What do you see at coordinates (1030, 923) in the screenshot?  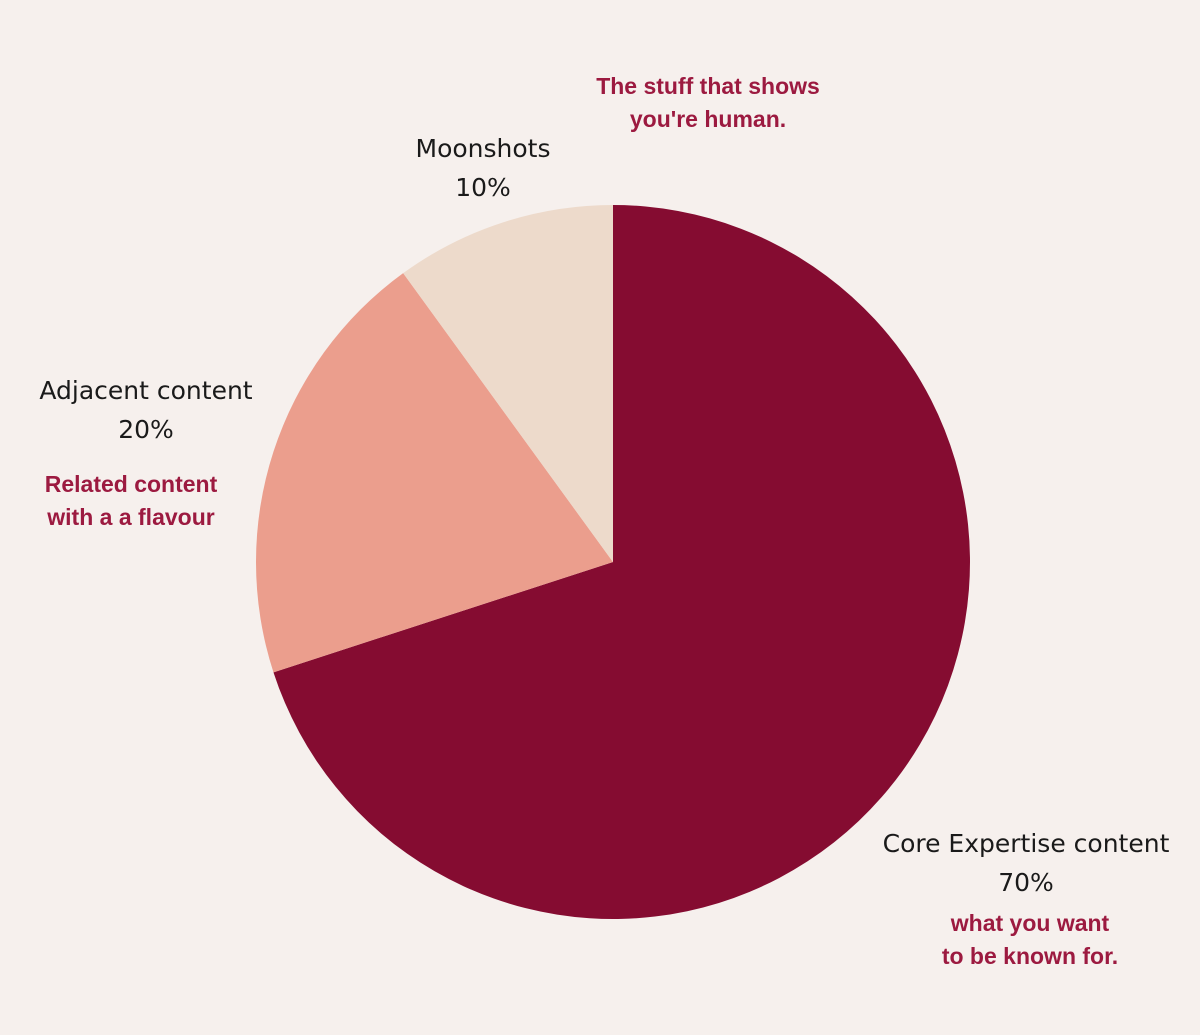 I see `core-annotation-line-1: what you want` at bounding box center [1030, 923].